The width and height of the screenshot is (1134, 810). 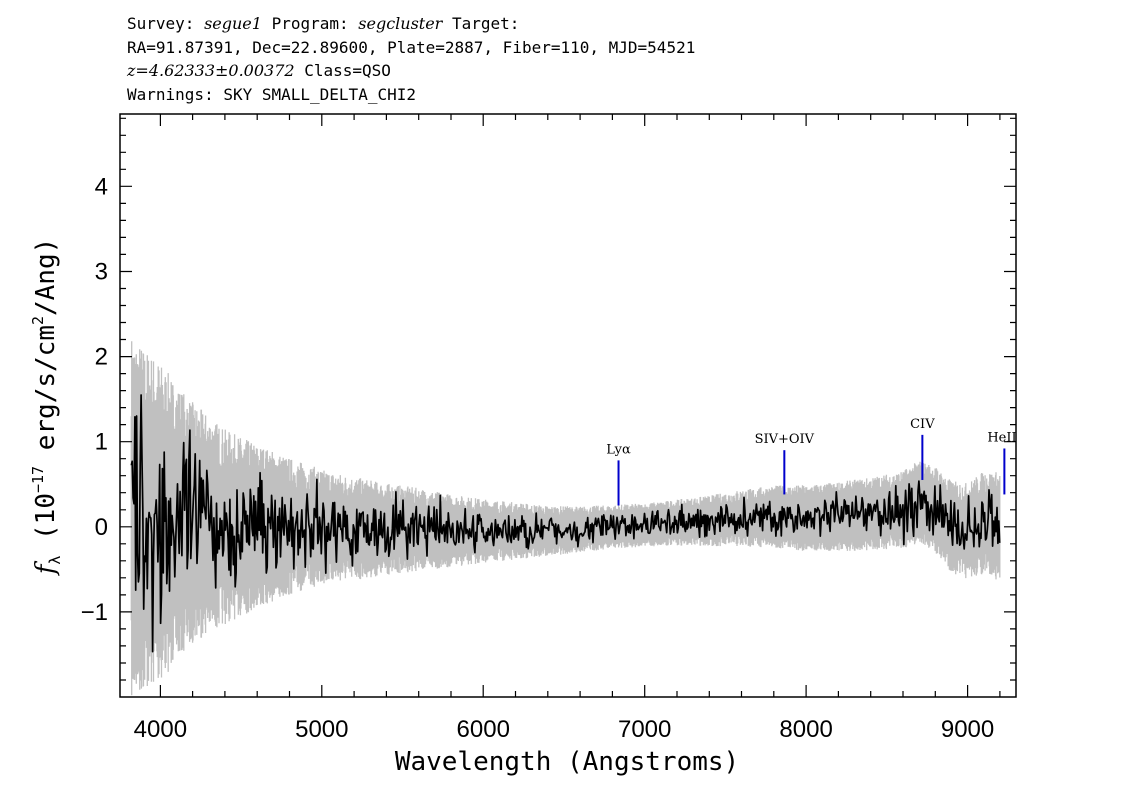 What do you see at coordinates (400, 23) in the screenshot?
I see `program-value: segcluster` at bounding box center [400, 23].